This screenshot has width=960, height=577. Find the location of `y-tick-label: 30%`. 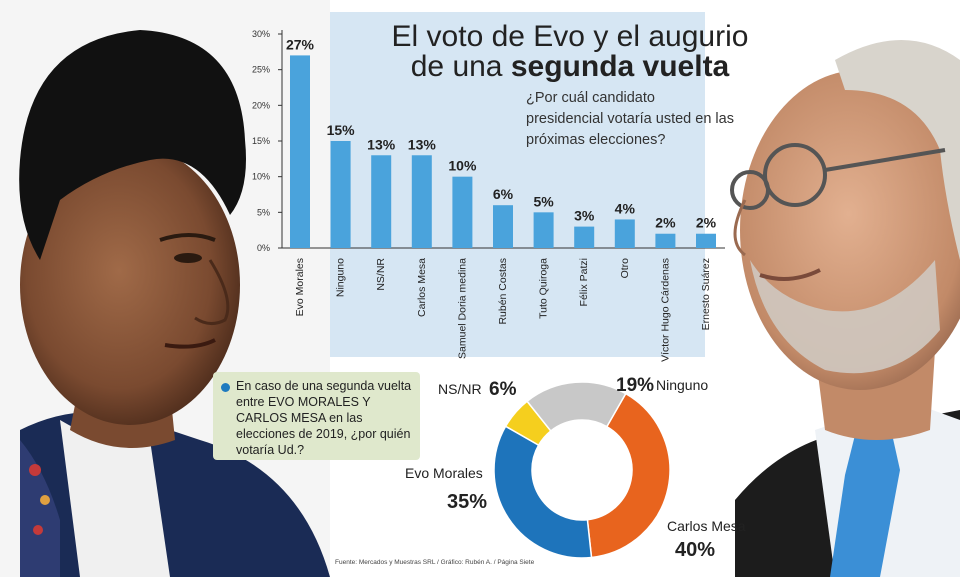

y-tick-label: 30% is located at coordinates (261, 34).